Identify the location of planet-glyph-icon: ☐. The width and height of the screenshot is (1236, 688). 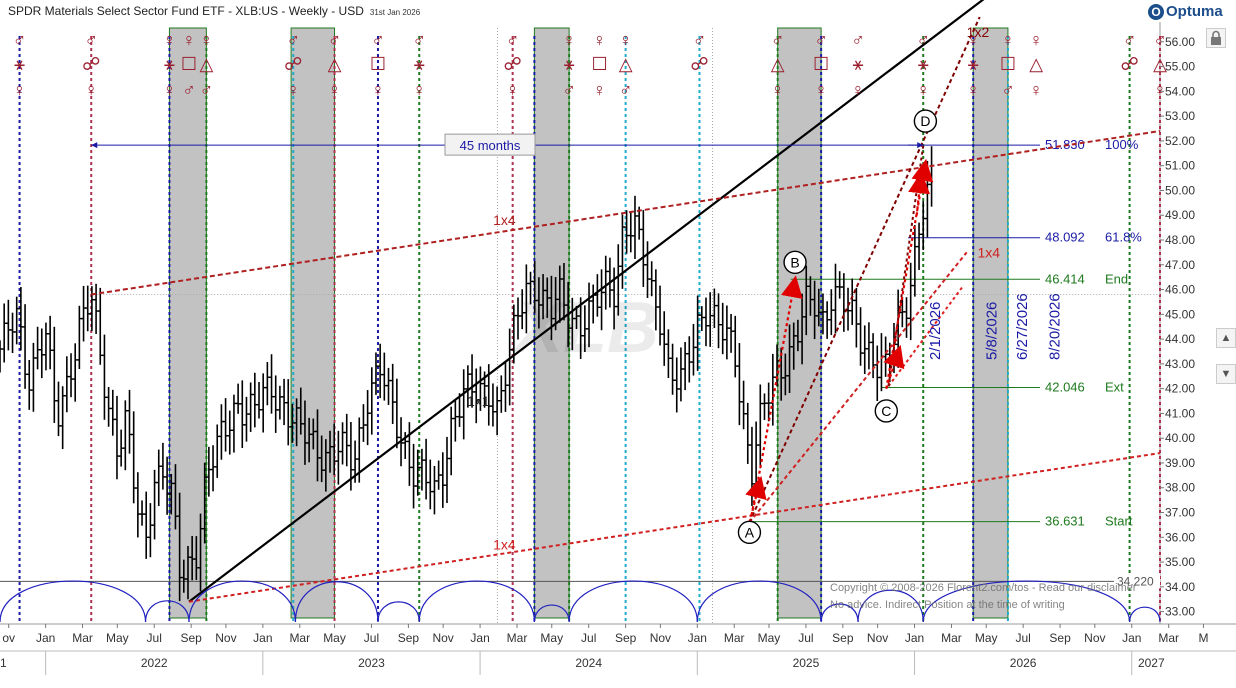
(378, 64).